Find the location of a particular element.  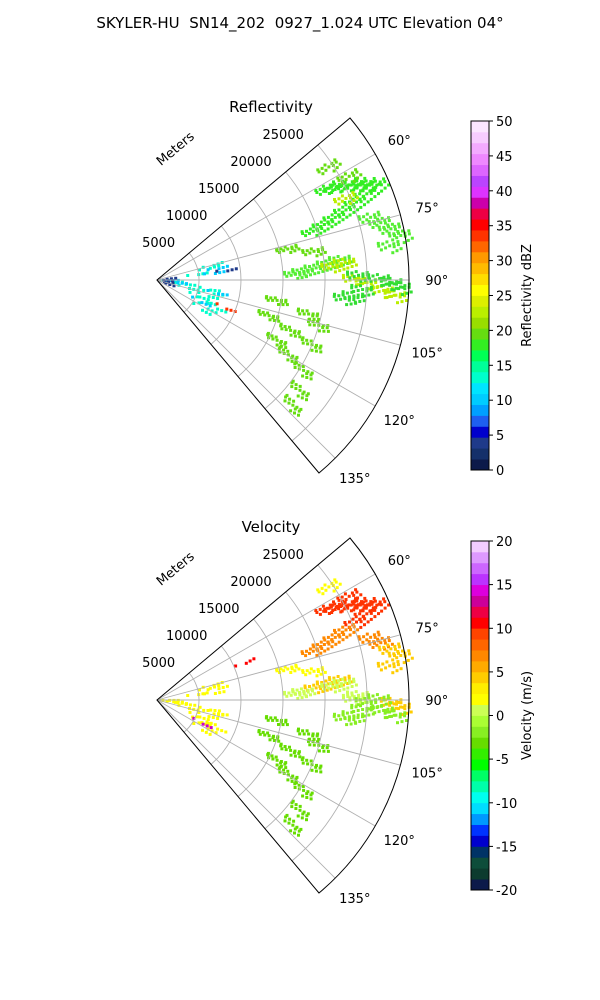

panel-1-range-tick-label: 20000 is located at coordinates (250, 162).